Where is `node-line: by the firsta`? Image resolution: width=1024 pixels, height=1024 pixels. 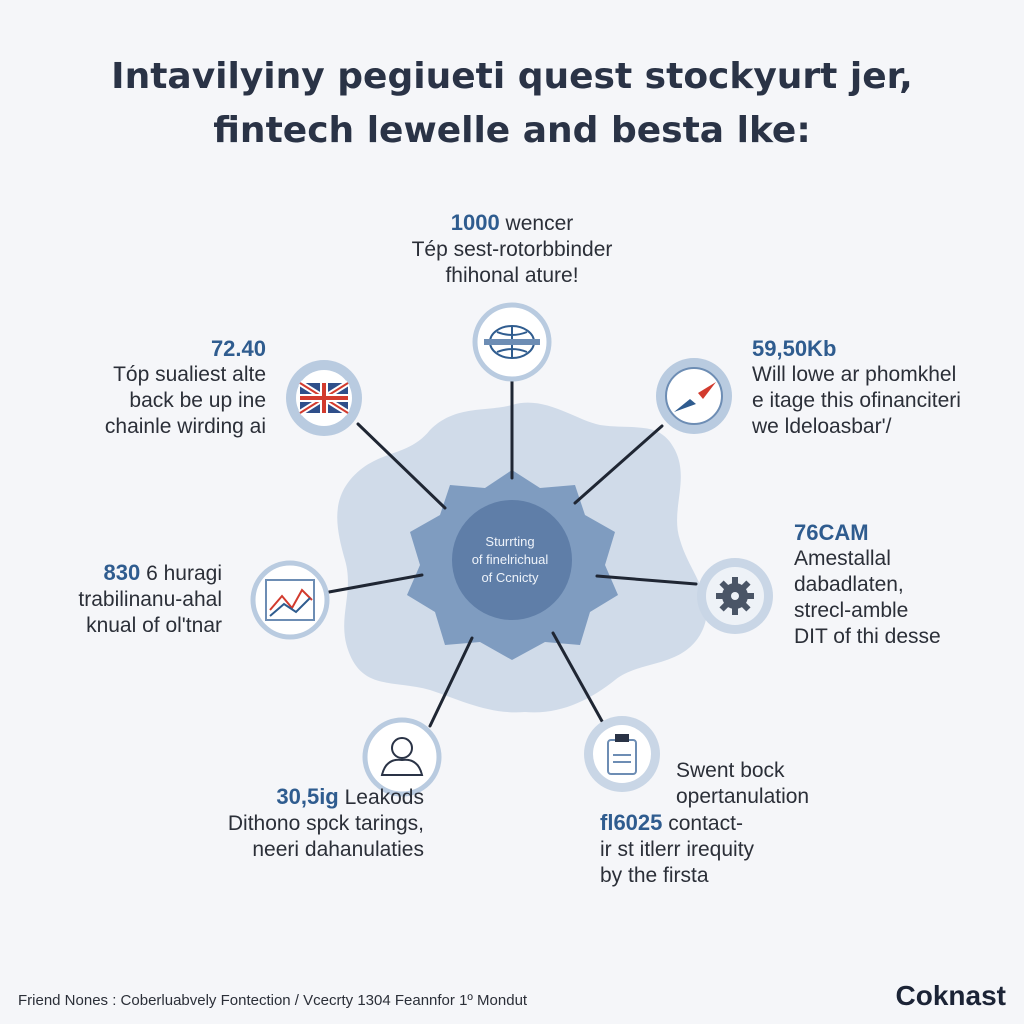 node-line: by the firsta is located at coordinates (654, 875).